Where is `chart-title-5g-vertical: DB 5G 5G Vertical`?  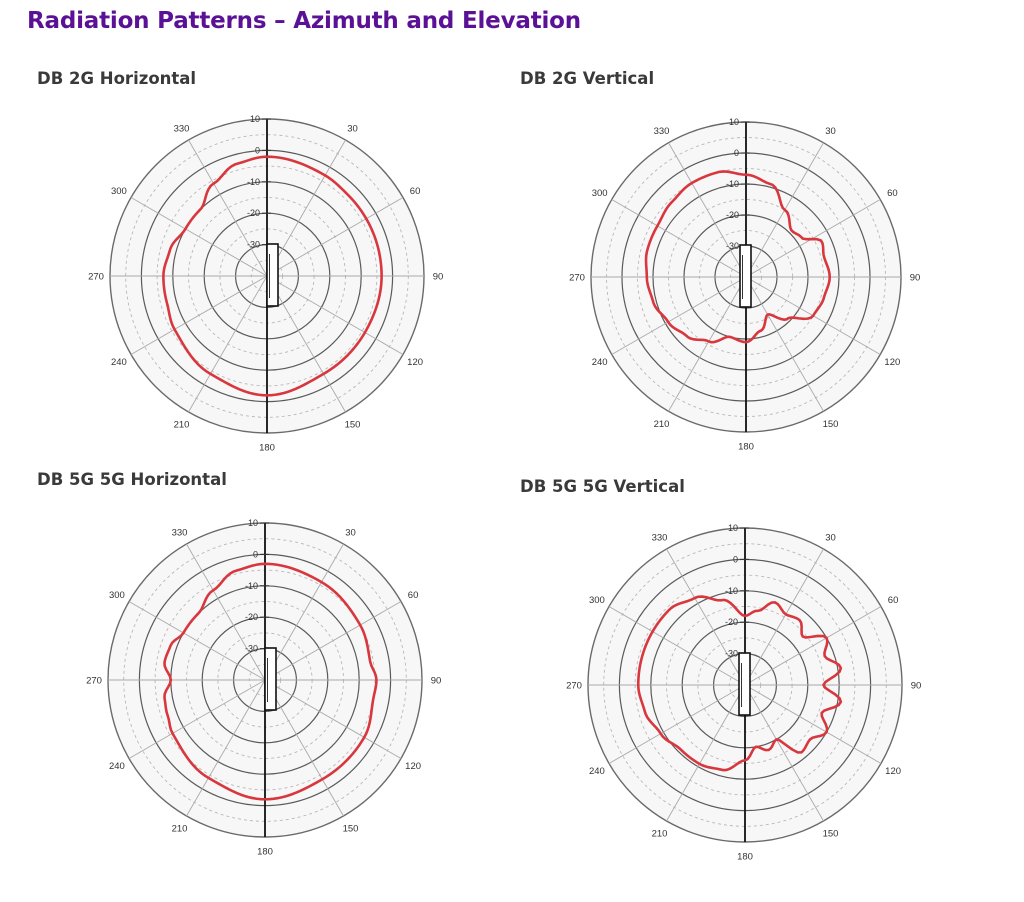
chart-title-5g-vertical: DB 5G 5G Vertical is located at coordinates (602, 486).